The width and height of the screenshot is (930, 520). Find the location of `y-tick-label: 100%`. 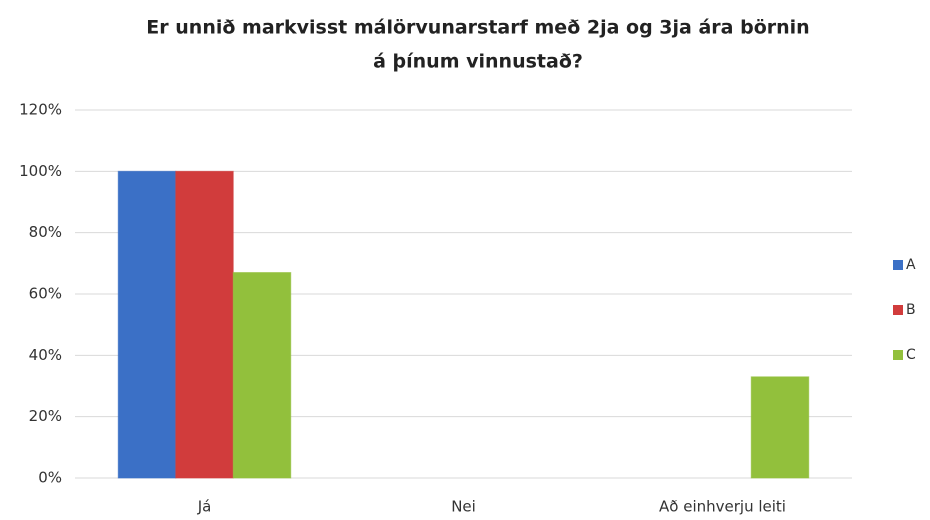

y-tick-label: 100% is located at coordinates (40, 171).